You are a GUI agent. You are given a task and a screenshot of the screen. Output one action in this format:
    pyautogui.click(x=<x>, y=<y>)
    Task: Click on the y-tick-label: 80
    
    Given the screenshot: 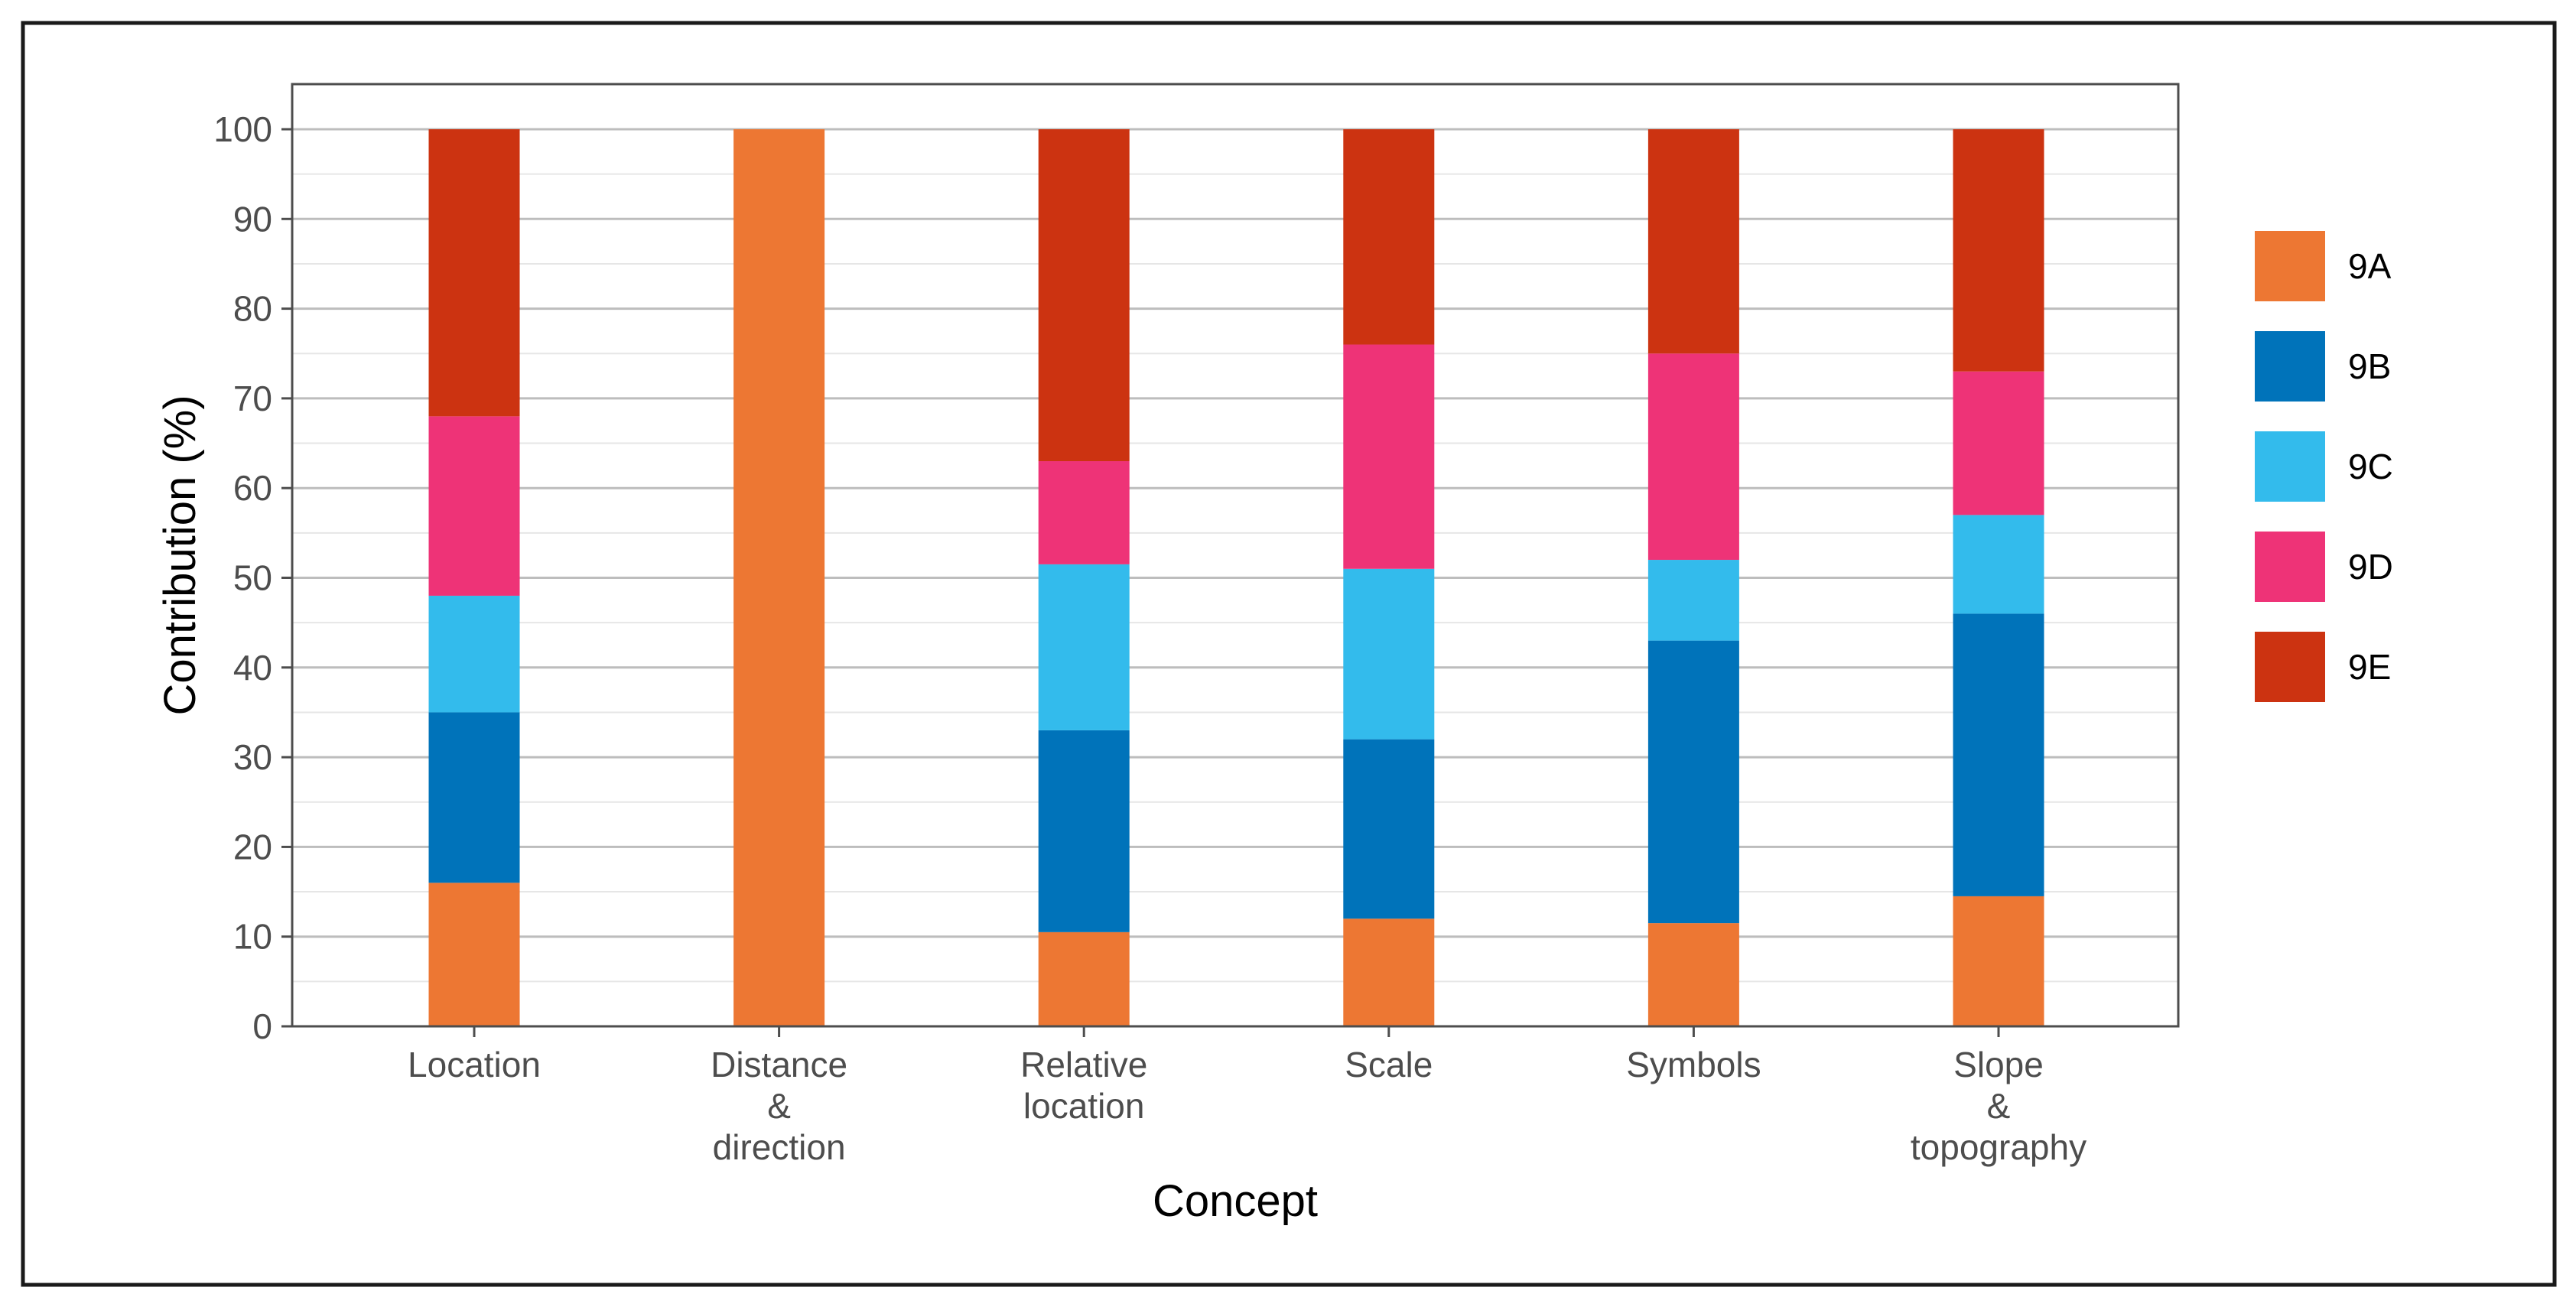 What is the action you would take?
    pyautogui.click(x=252, y=309)
    